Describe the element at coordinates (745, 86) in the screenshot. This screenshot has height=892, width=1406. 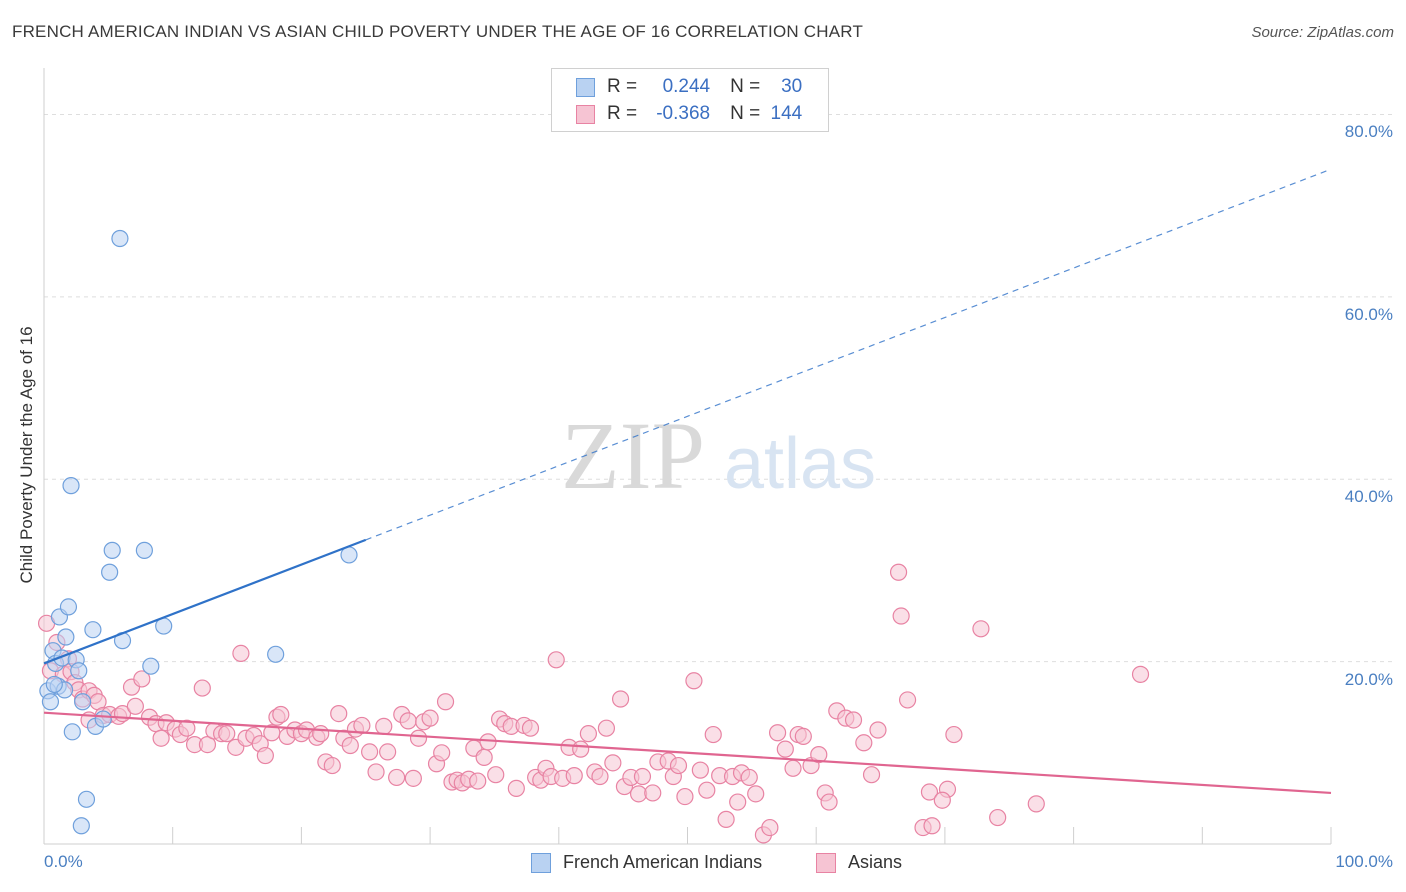
I see `legend-n-label: N =` at that location.